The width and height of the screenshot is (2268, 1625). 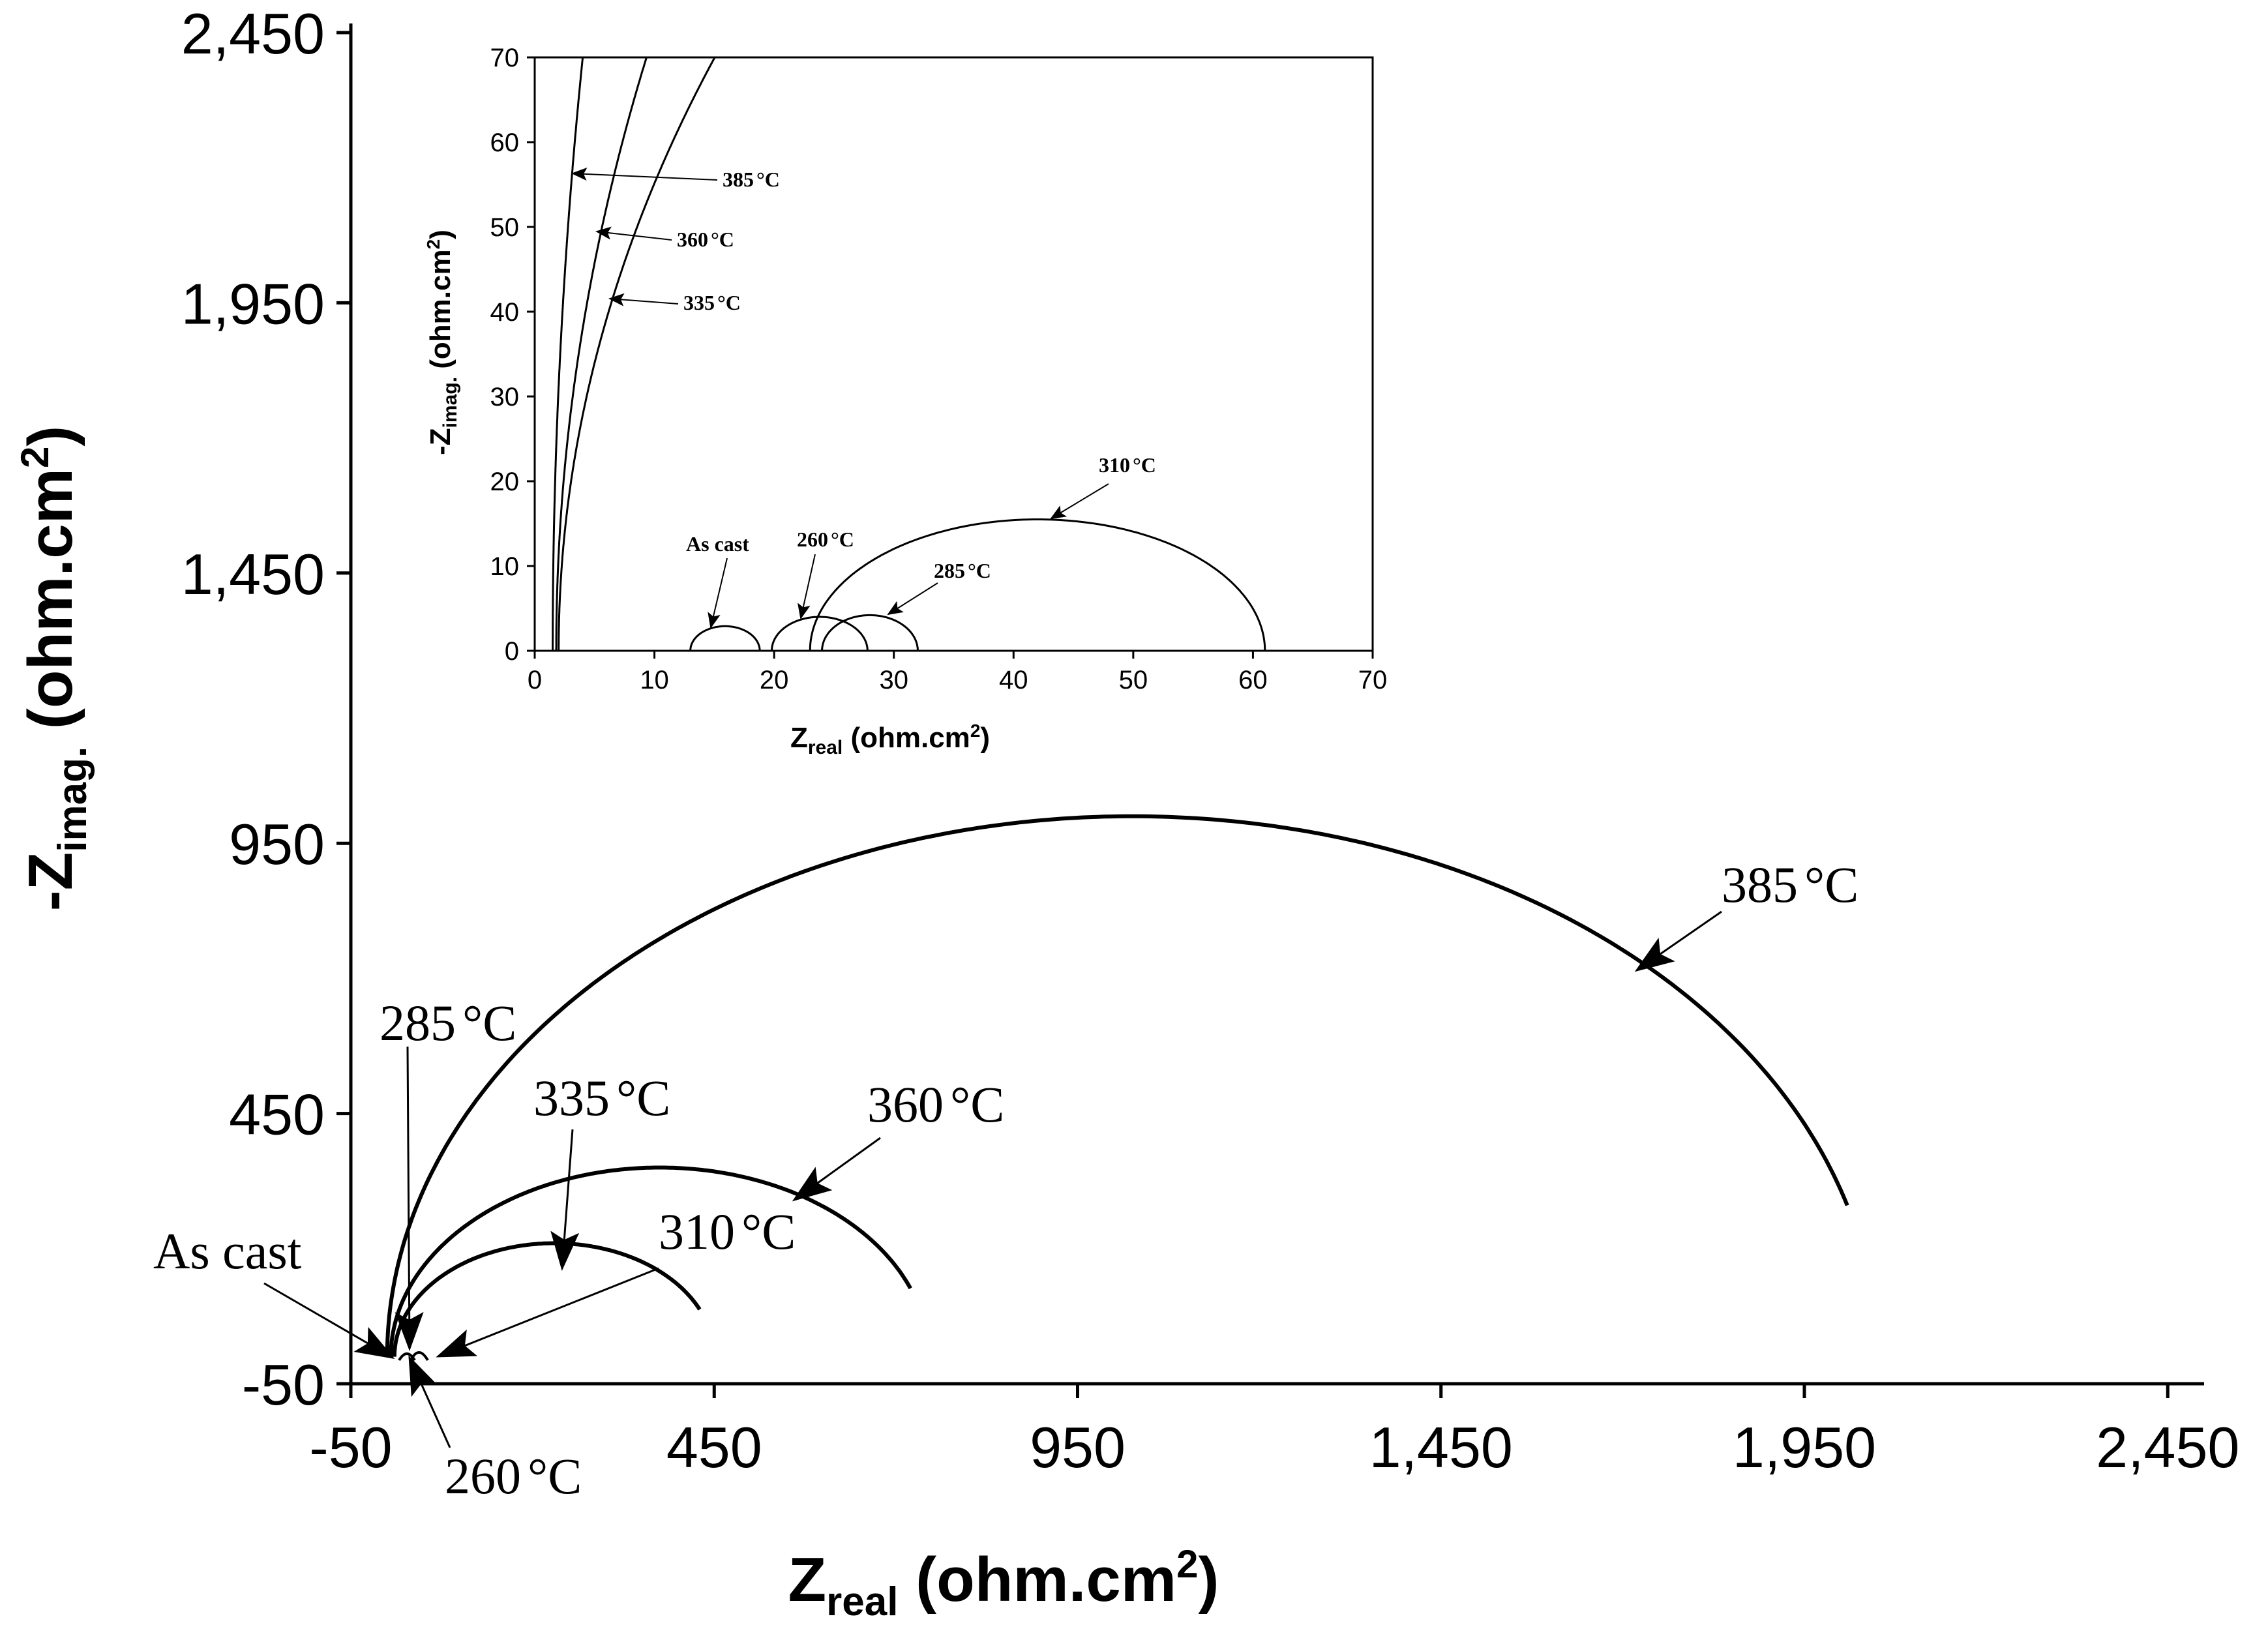 What do you see at coordinates (227, 1251) in the screenshot?
I see `main-annotation-label: As cast` at bounding box center [227, 1251].